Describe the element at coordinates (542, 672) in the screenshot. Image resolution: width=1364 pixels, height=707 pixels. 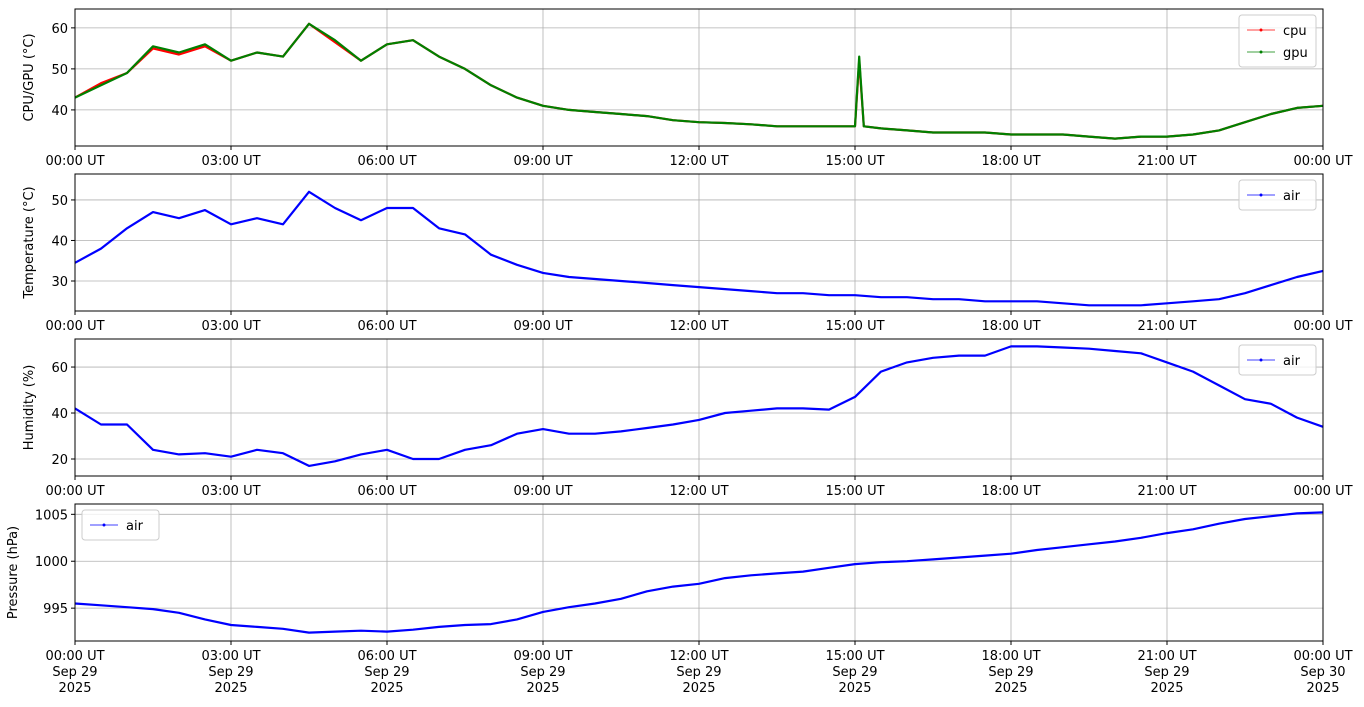
I see `x-tick-label: 09:00 UT Sep 29 2025` at that location.